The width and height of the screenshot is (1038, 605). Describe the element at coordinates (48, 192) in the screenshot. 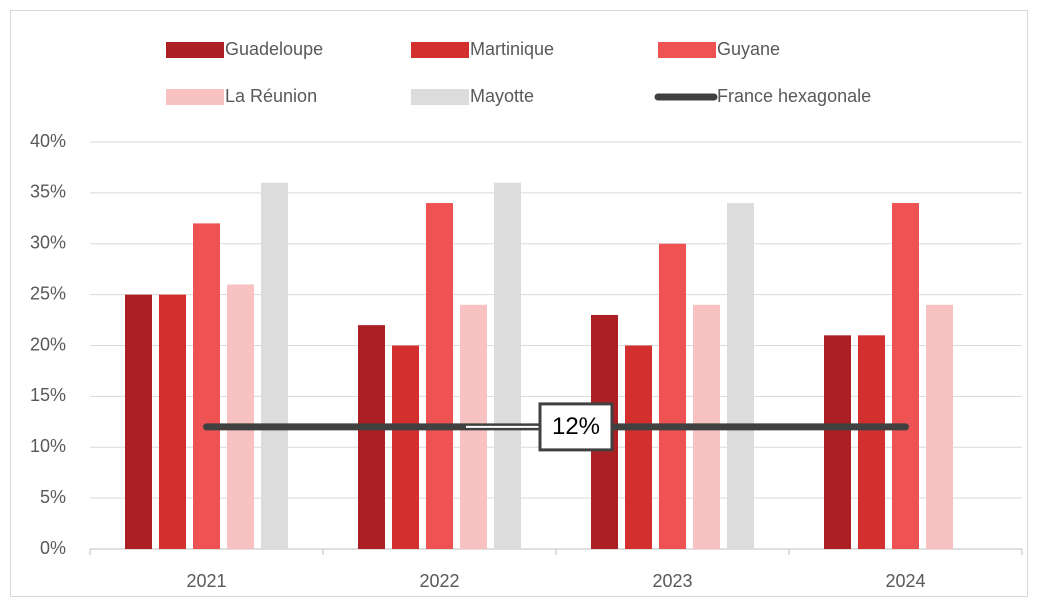

I see `y-tick-label: 35%` at that location.